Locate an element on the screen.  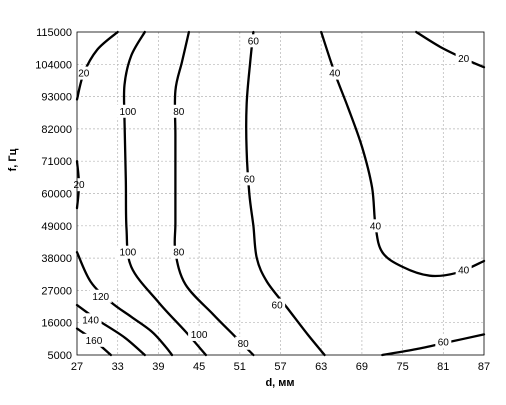
y-tick-label: 5000 is located at coordinates (60, 356).